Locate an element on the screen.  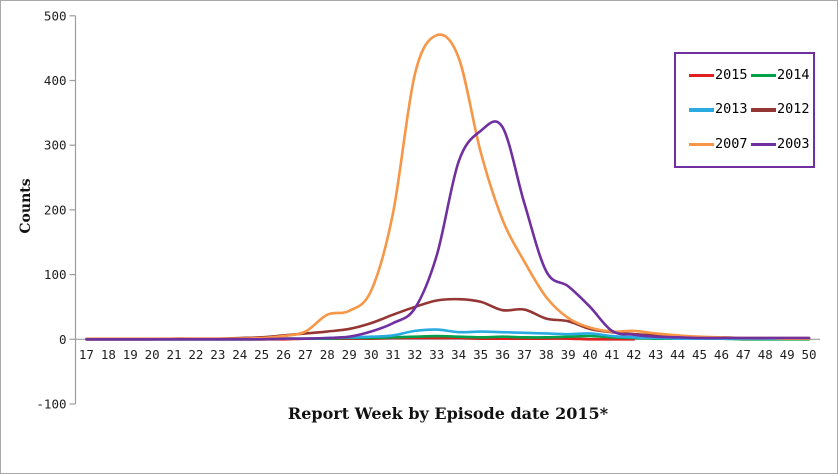
legend-item-2014: 2014 is located at coordinates (782, 74).